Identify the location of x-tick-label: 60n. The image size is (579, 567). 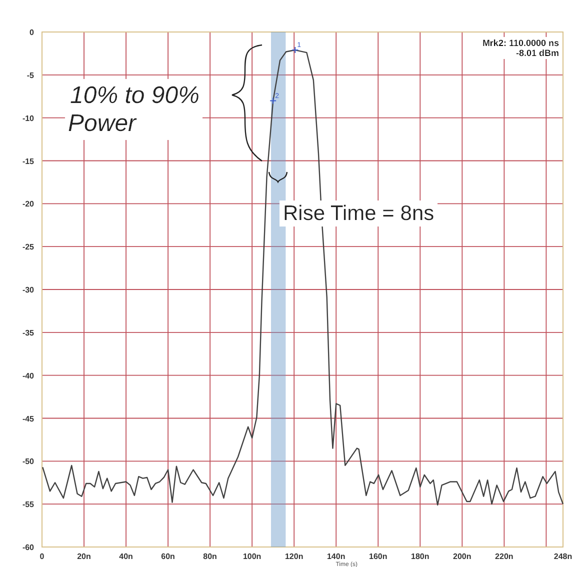
(168, 556).